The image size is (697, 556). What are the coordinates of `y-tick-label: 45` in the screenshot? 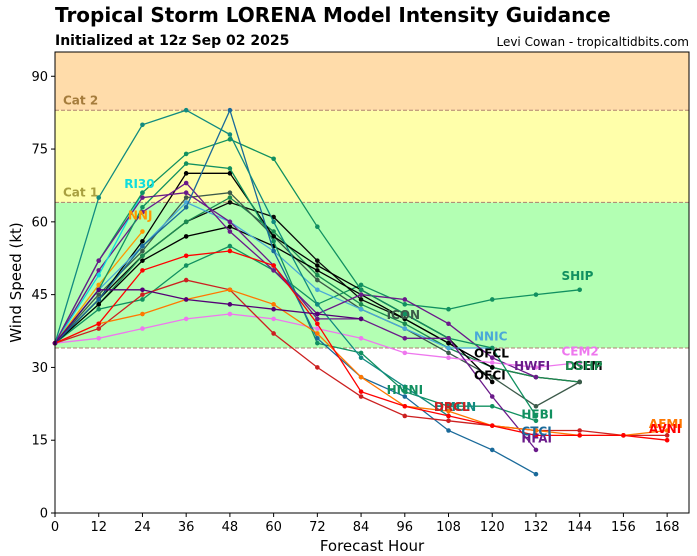 It's located at (39, 295).